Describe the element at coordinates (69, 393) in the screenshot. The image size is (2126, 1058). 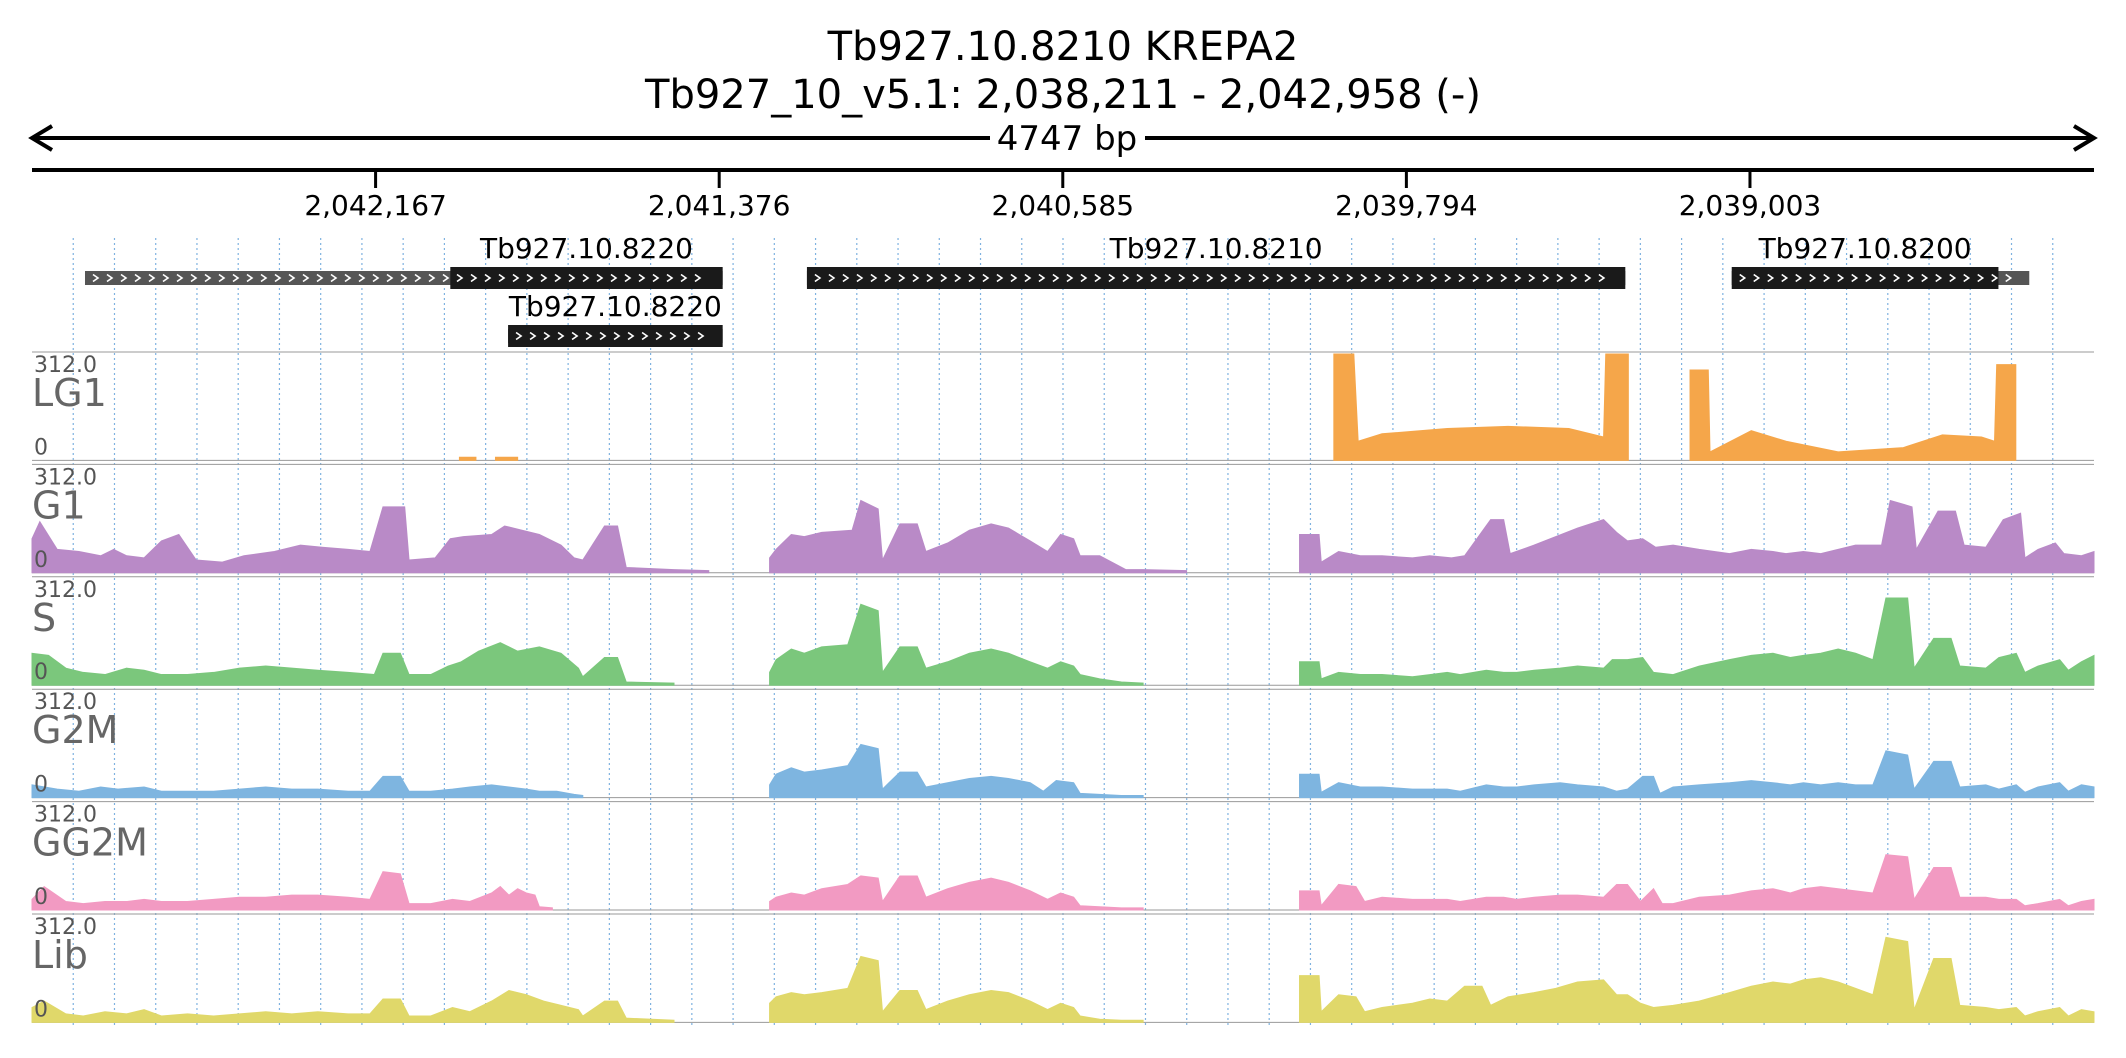
I see `track-name-label: LG1` at that location.